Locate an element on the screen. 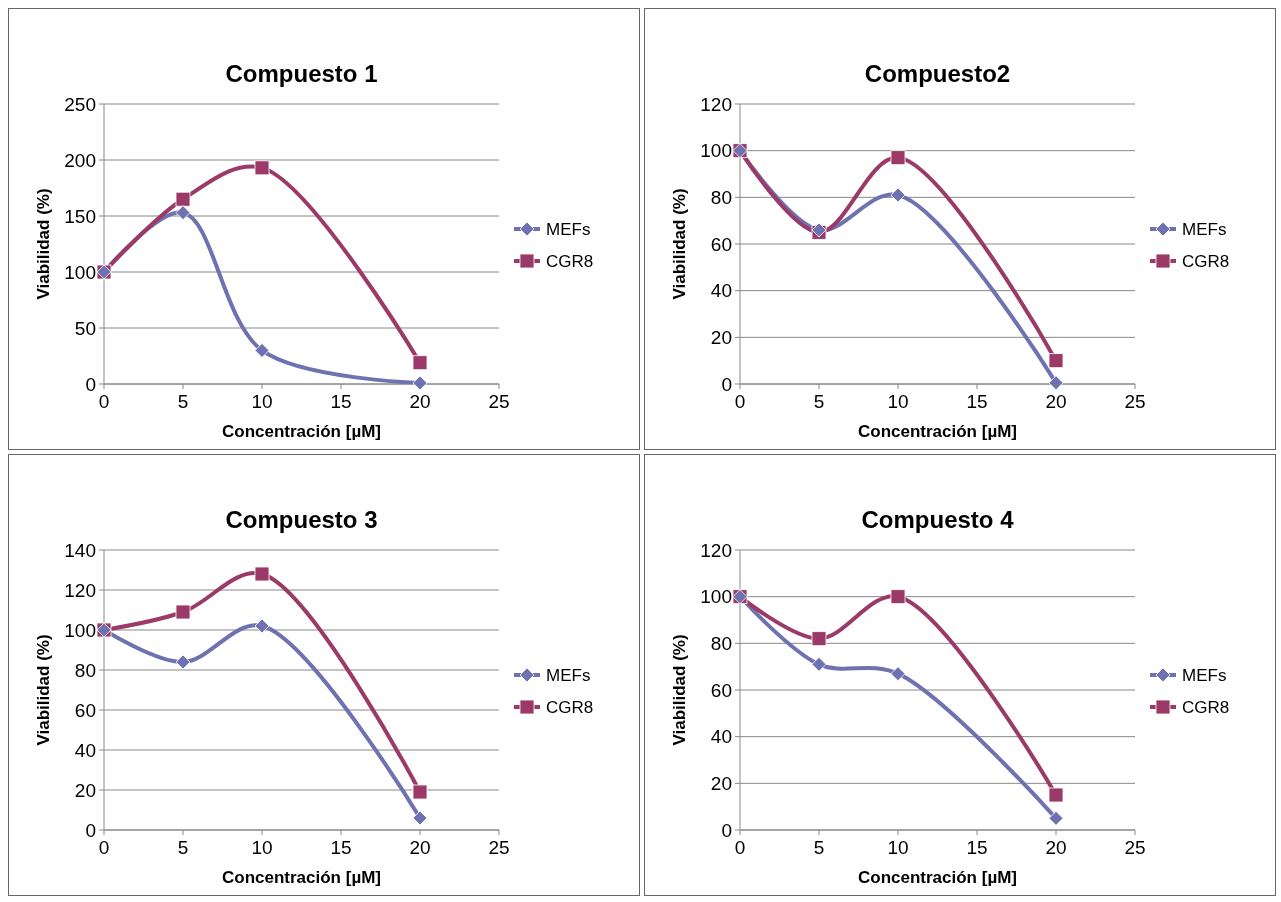 The height and width of the screenshot is (902, 1281). y-tick-label: 250 is located at coordinates (80, 104).